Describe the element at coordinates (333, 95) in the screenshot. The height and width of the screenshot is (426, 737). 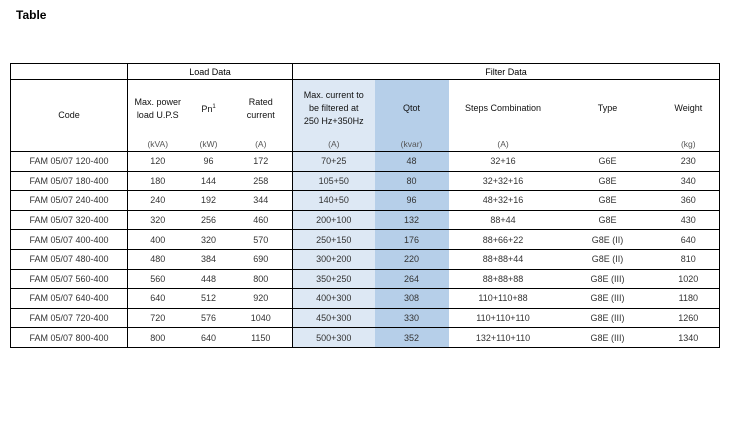
I see `header-maxcur-line1: Max. current to` at that location.